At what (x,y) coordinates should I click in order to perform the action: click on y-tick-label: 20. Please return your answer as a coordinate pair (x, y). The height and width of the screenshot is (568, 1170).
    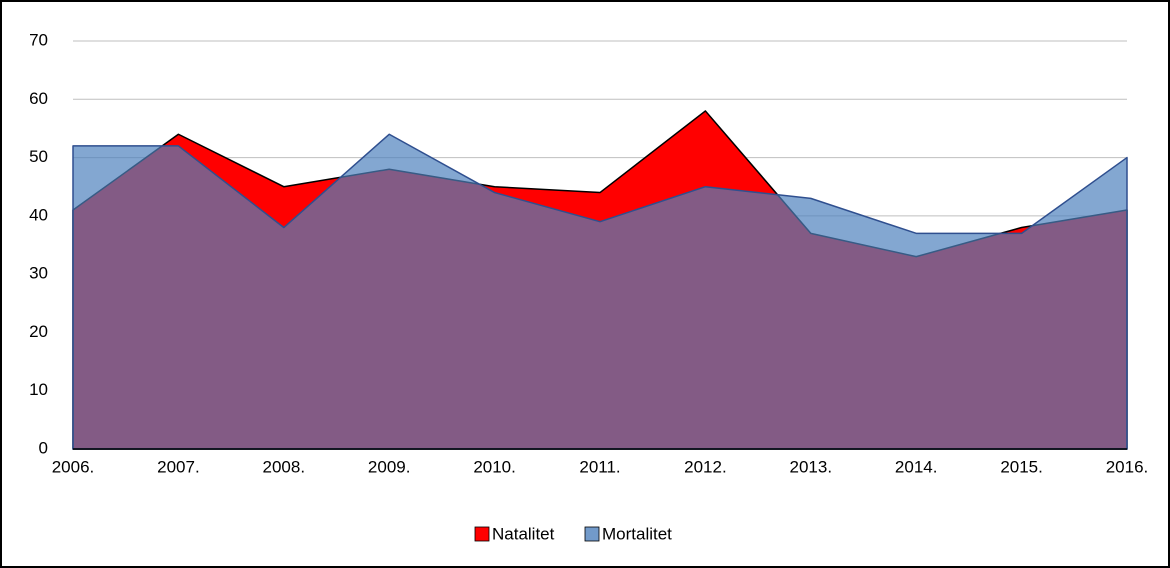
    Looking at the image, I should click on (38, 331).